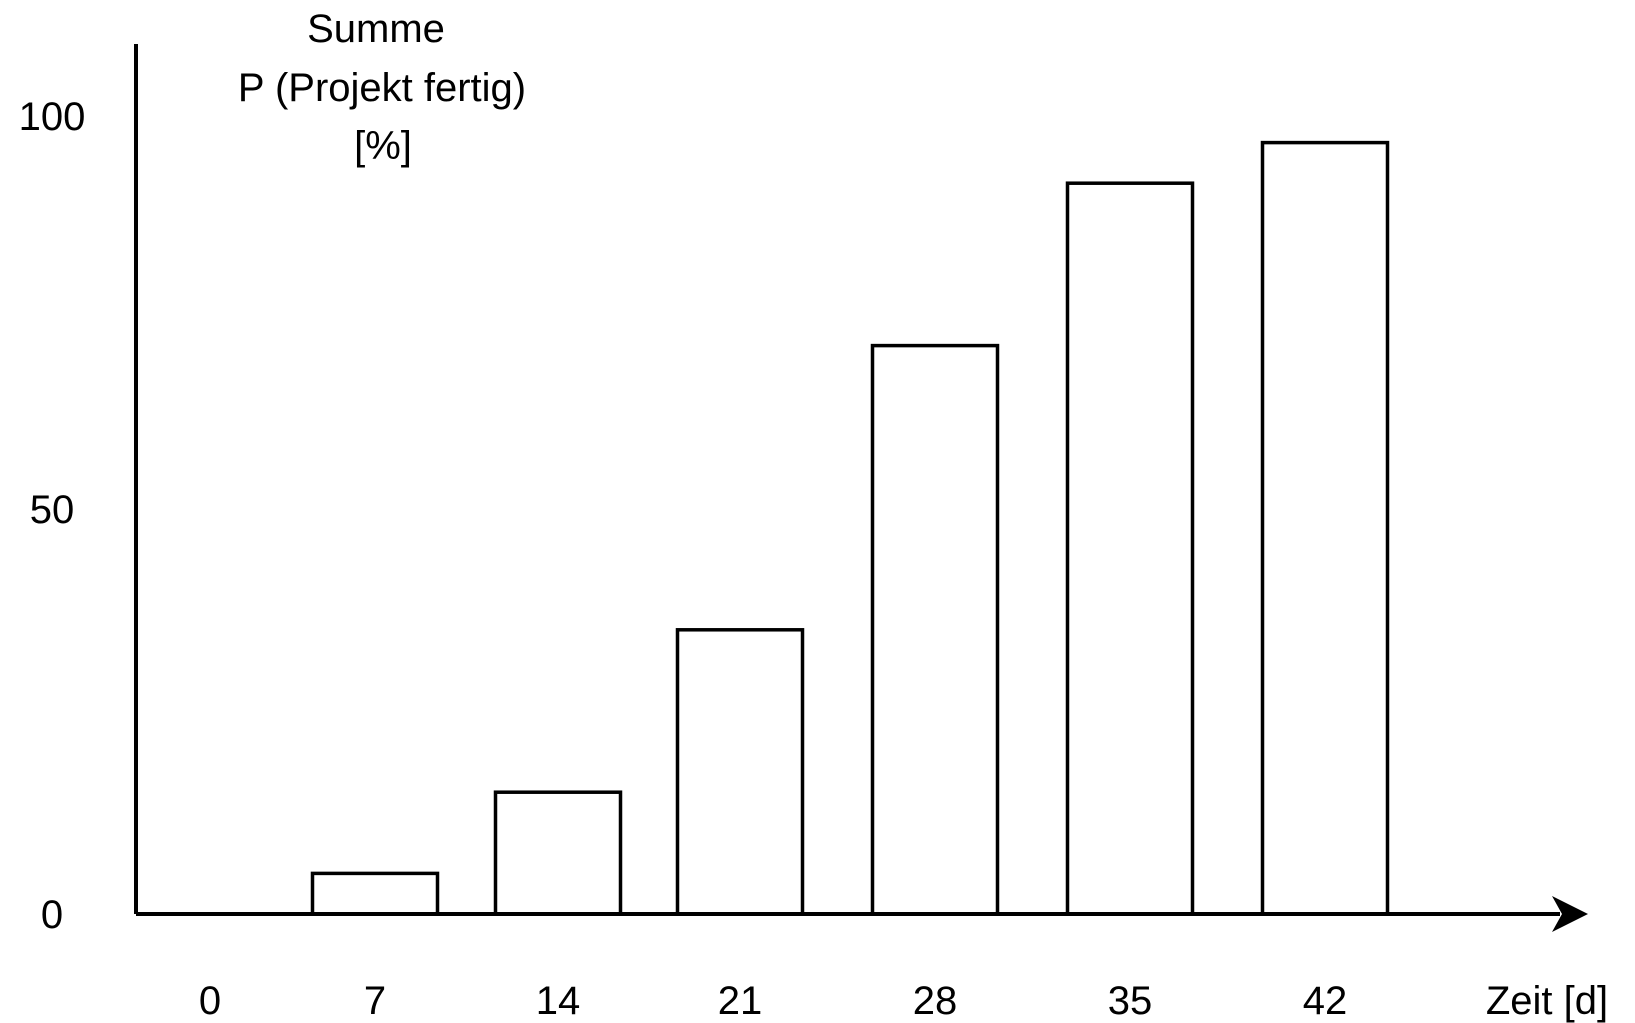 This screenshot has width=1635, height=1023. What do you see at coordinates (52, 915) in the screenshot?
I see `y-tick-label-0: 0` at bounding box center [52, 915].